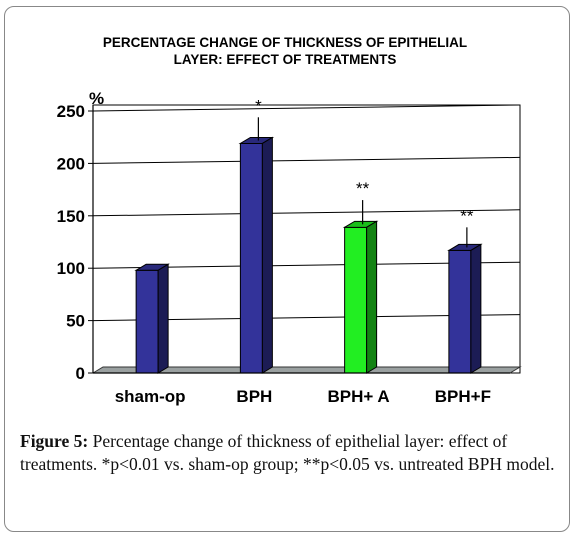  I want to click on x-axis: sham-op BPH BPH+ A BPH+F, so click(301, 389).